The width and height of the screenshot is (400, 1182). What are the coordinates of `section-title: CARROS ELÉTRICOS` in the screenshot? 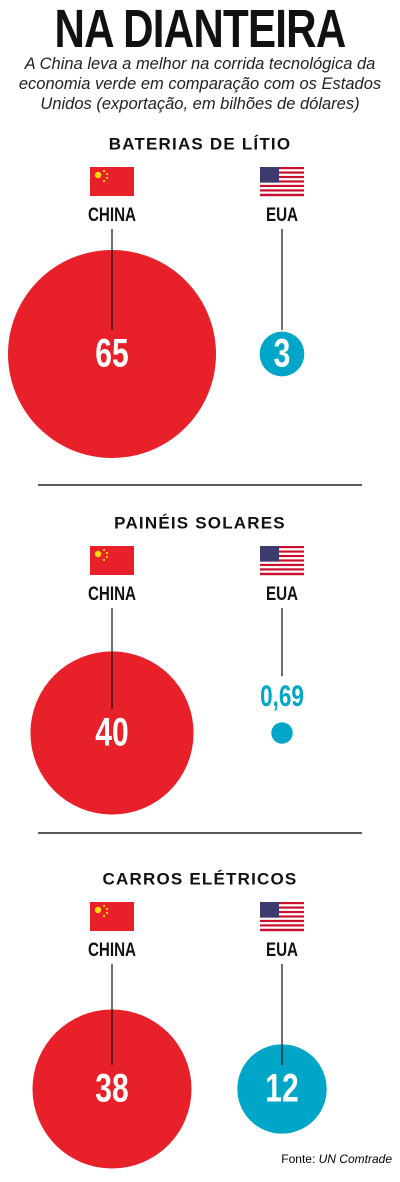 It's located at (200, 878).